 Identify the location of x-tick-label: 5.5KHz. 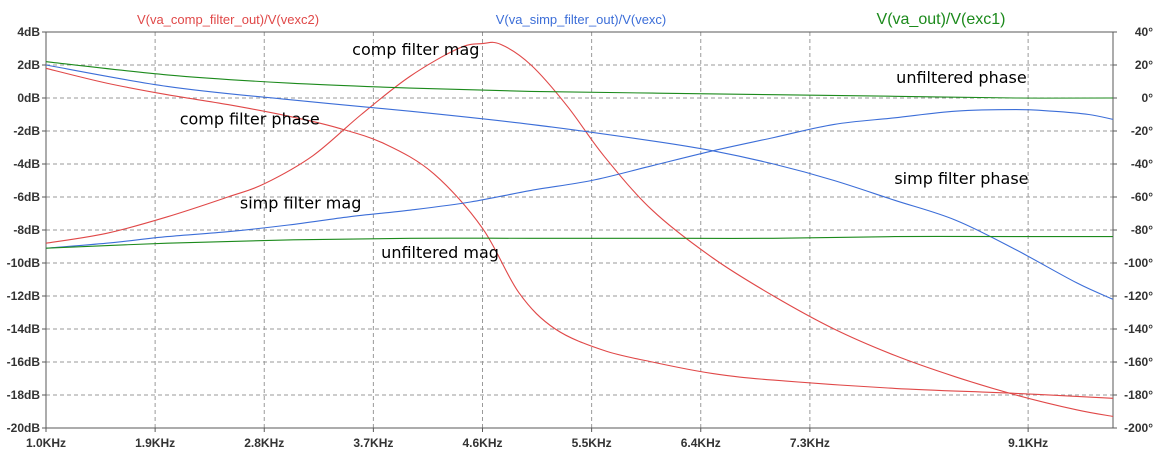
(592, 443).